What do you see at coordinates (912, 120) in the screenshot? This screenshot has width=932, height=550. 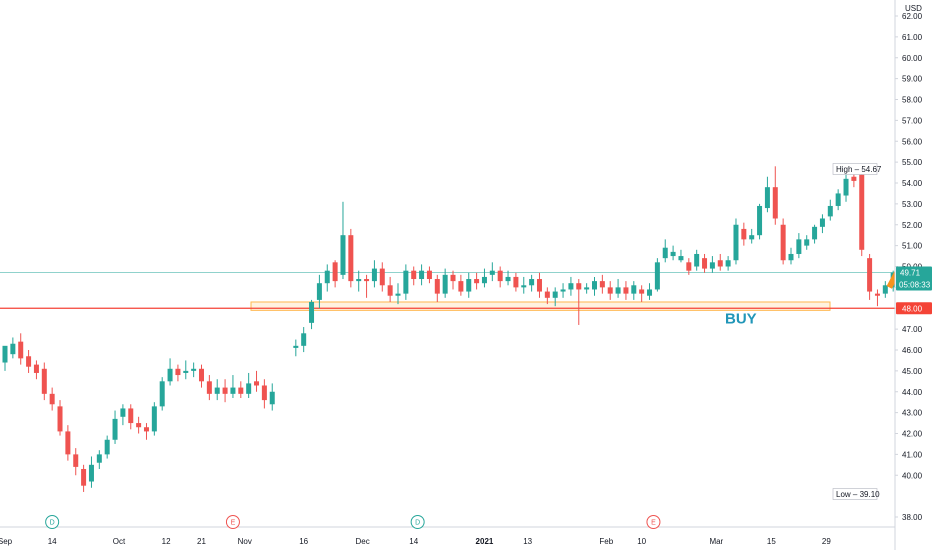 I see `y-tick-label: 57.00` at bounding box center [912, 120].